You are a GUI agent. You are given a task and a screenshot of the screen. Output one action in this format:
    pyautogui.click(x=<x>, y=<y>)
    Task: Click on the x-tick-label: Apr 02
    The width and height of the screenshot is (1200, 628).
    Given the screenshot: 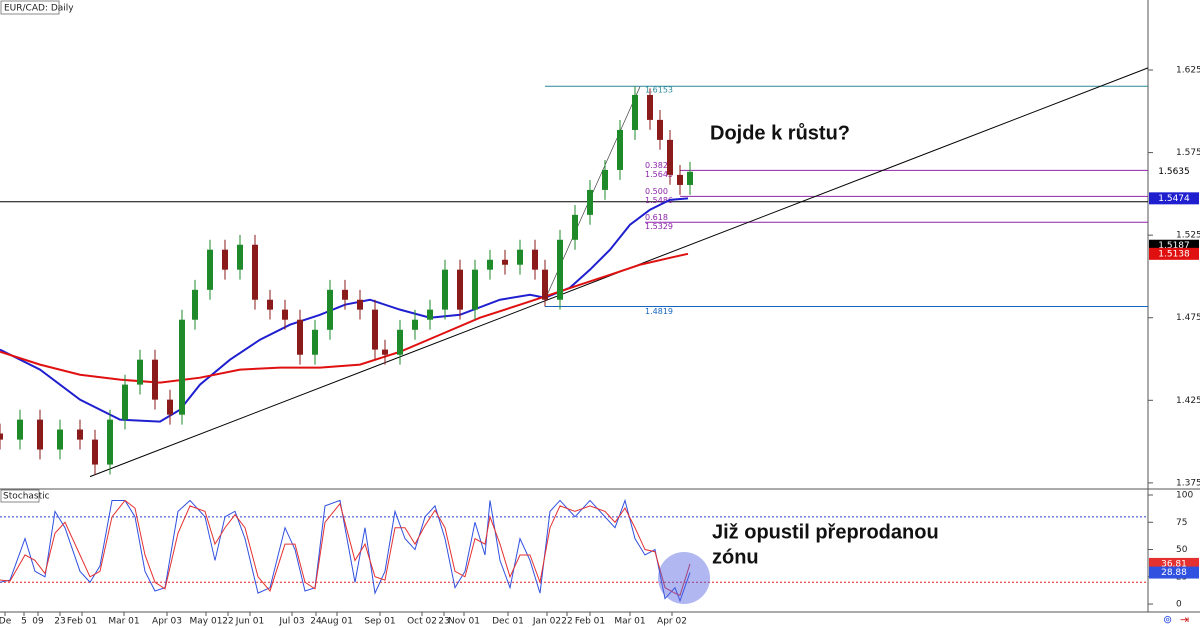 What is the action you would take?
    pyautogui.click(x=672, y=622)
    